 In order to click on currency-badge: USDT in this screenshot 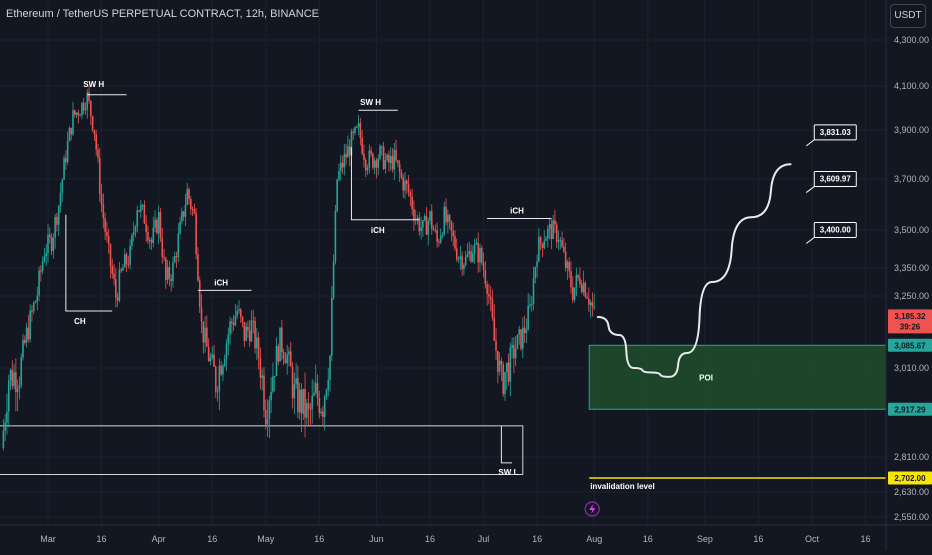, I will do `click(908, 16)`.